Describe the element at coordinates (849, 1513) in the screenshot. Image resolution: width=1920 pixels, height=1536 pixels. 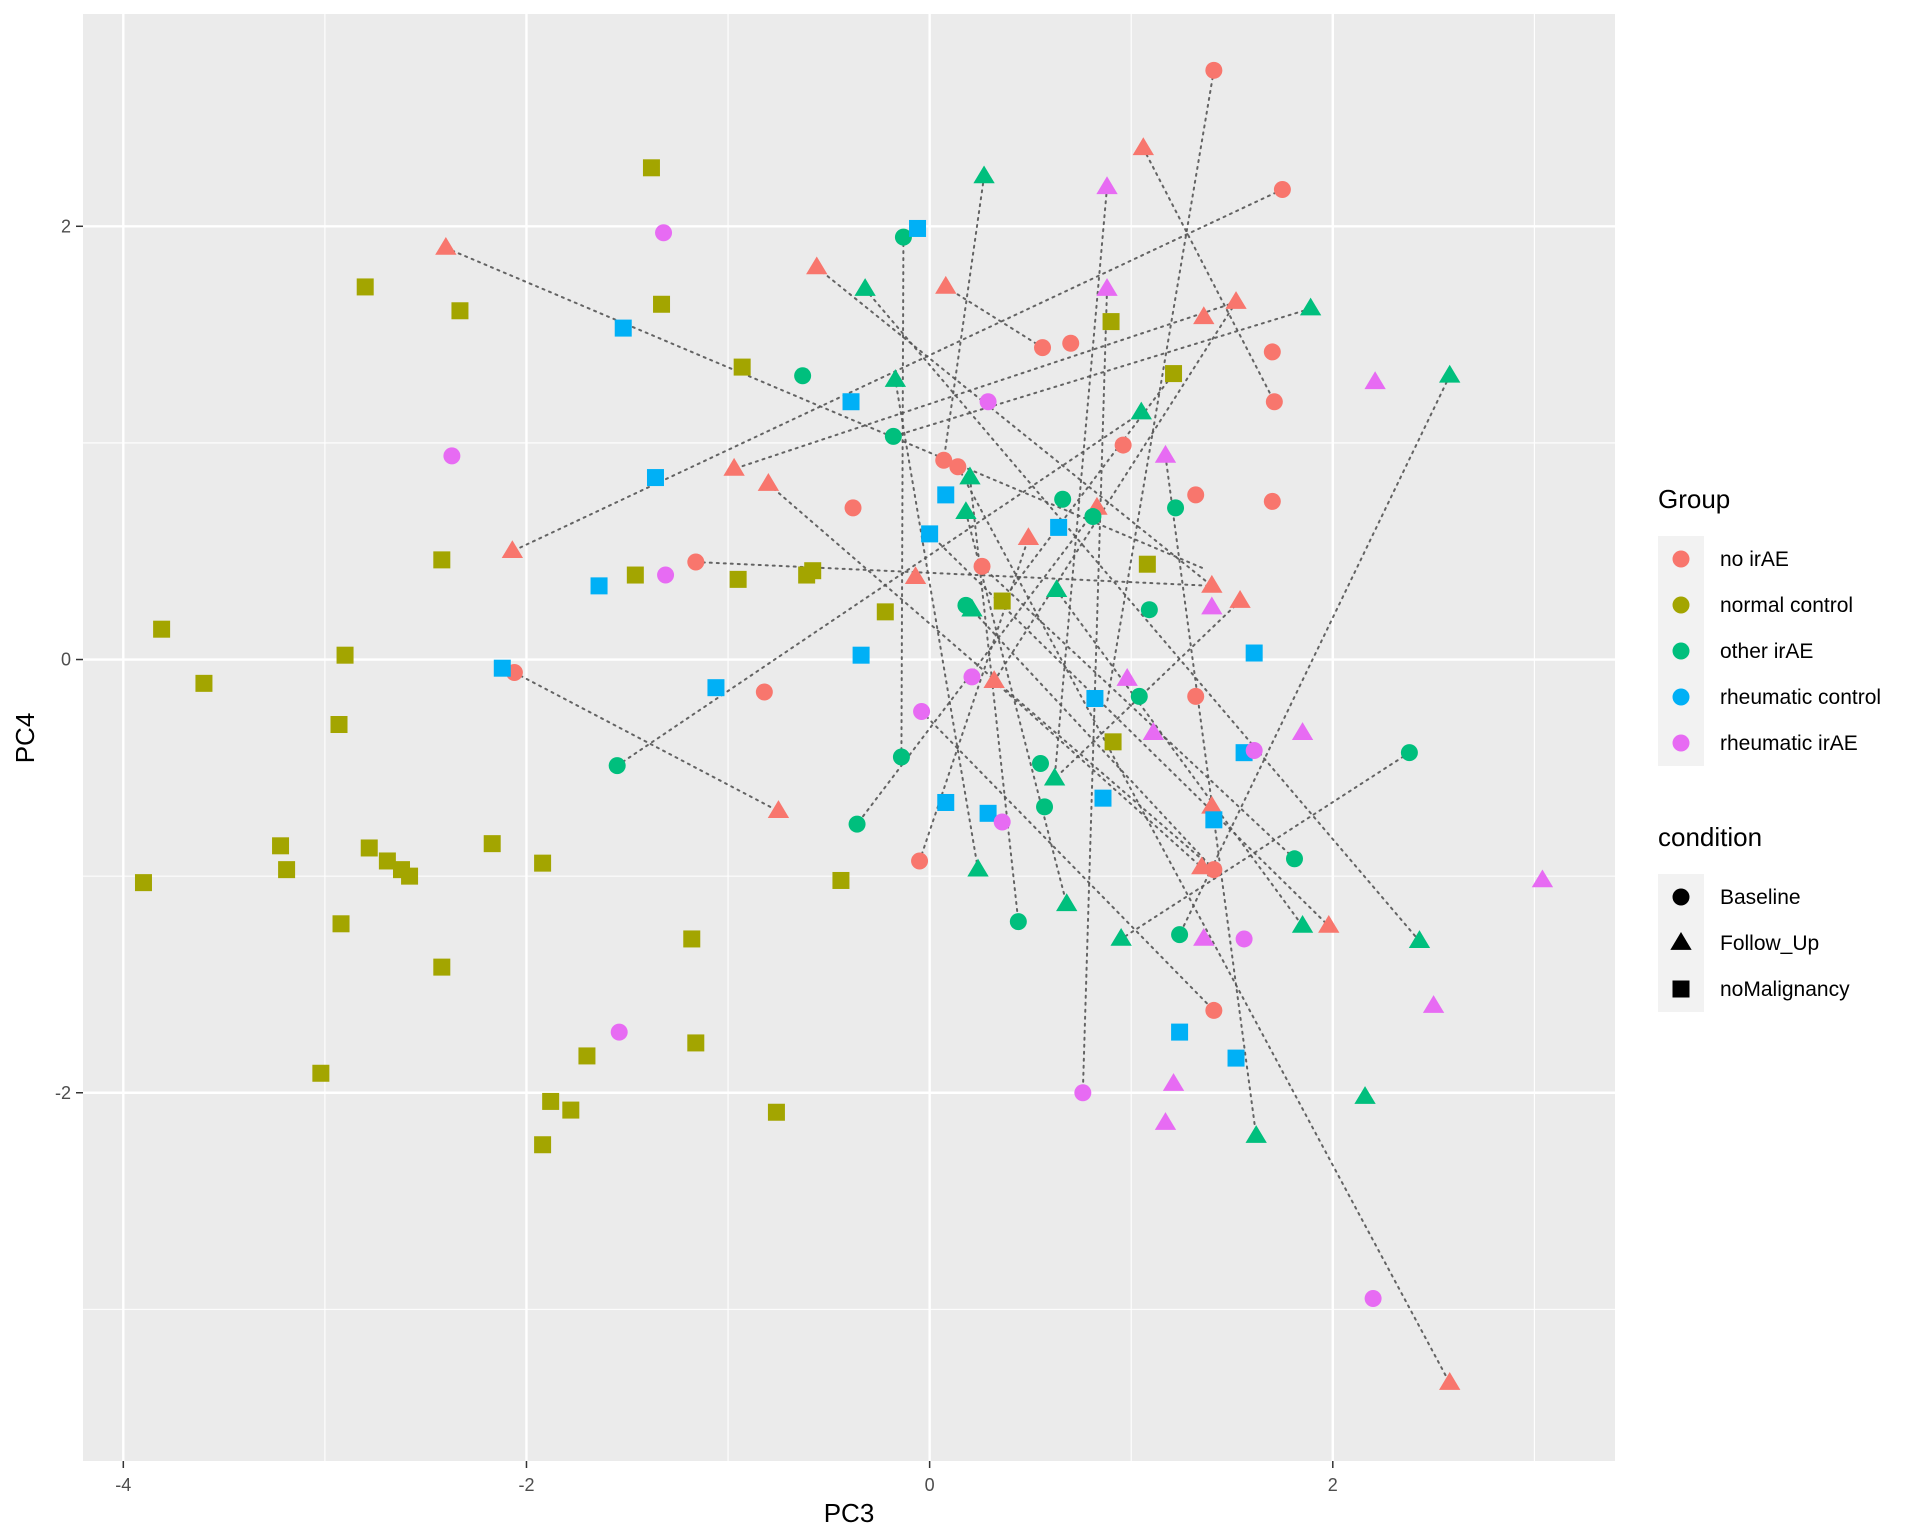
I see `x-axis-title: PC3` at that location.